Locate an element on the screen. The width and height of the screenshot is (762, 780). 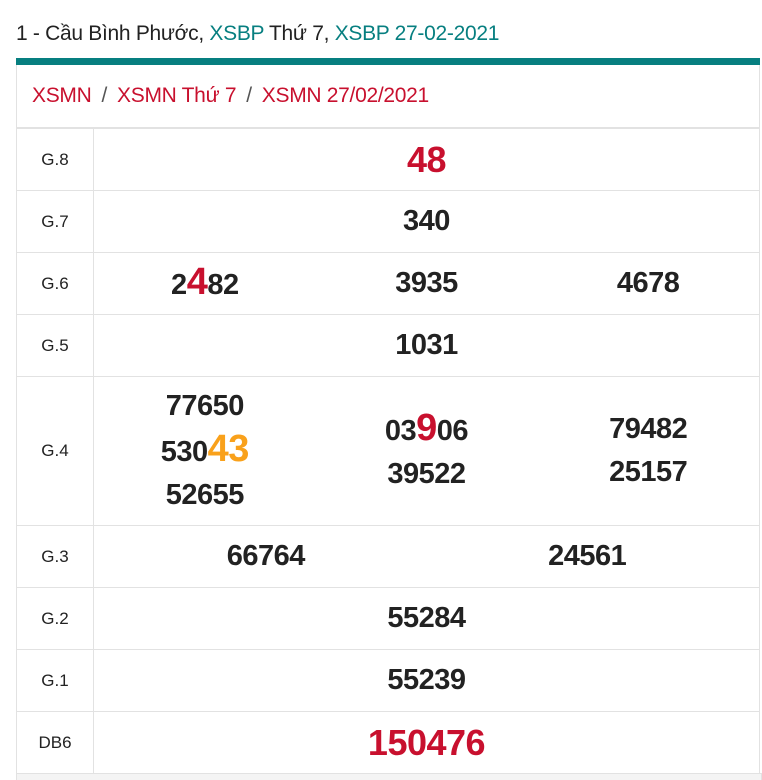
prize-label: G.1 is located at coordinates (55, 680).